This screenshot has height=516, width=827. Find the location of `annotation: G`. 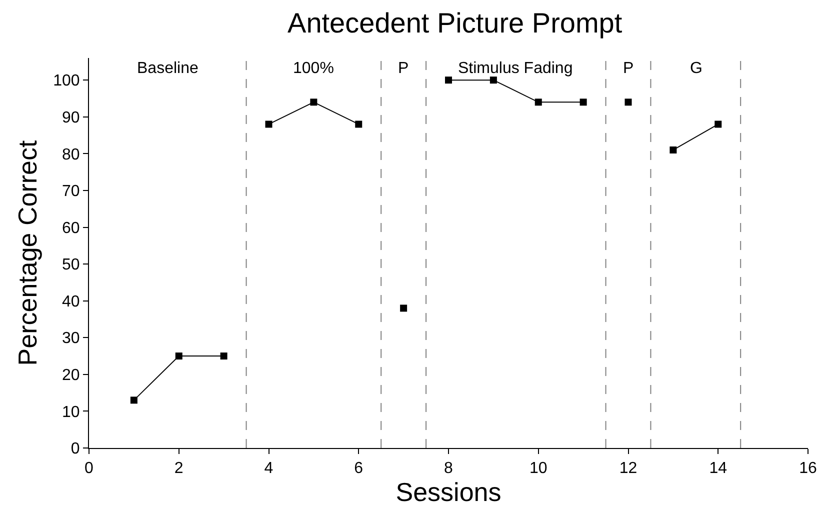

annotation: G is located at coordinates (696, 68).